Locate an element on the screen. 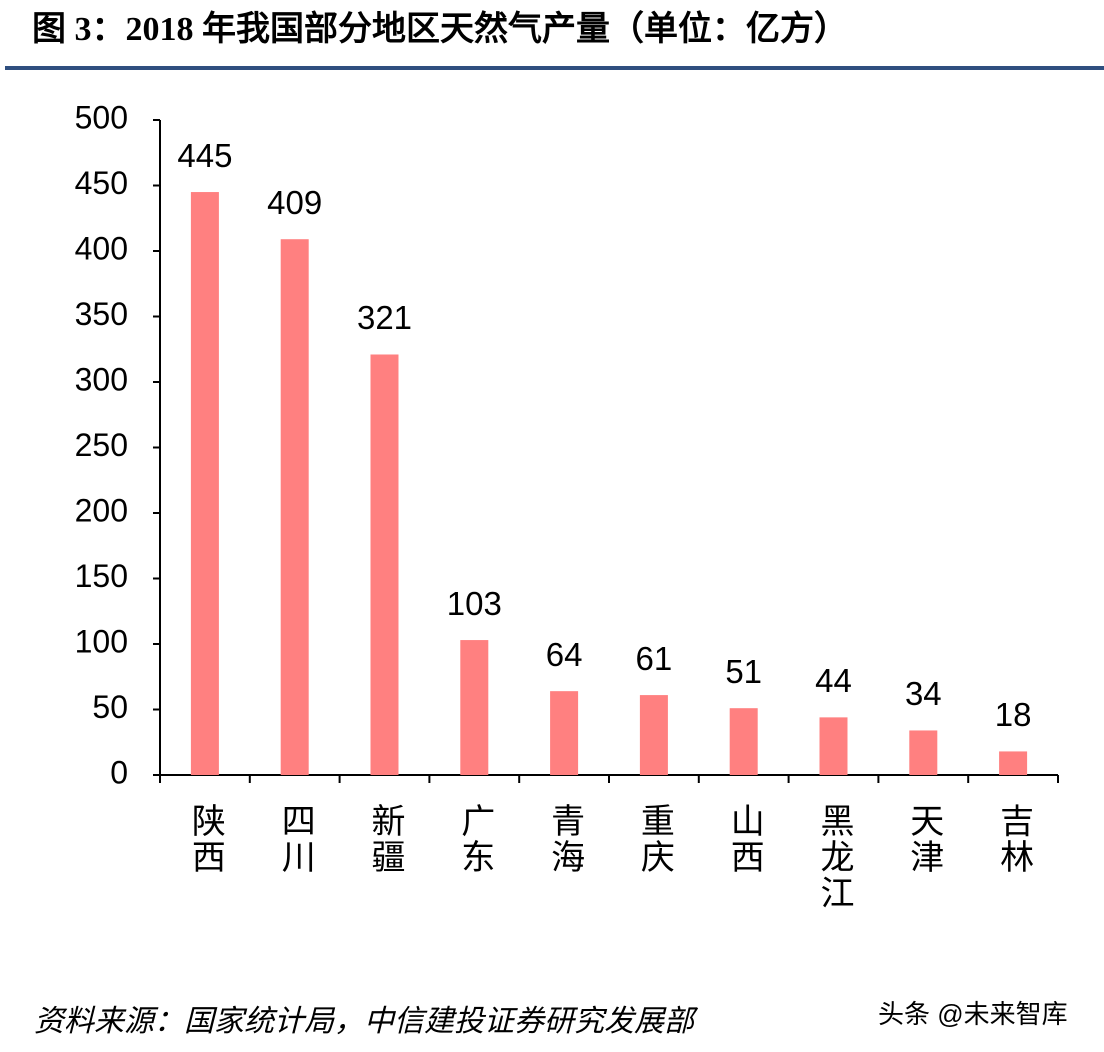 The height and width of the screenshot is (1052, 1104). y-tick-label: 0 is located at coordinates (119, 772).